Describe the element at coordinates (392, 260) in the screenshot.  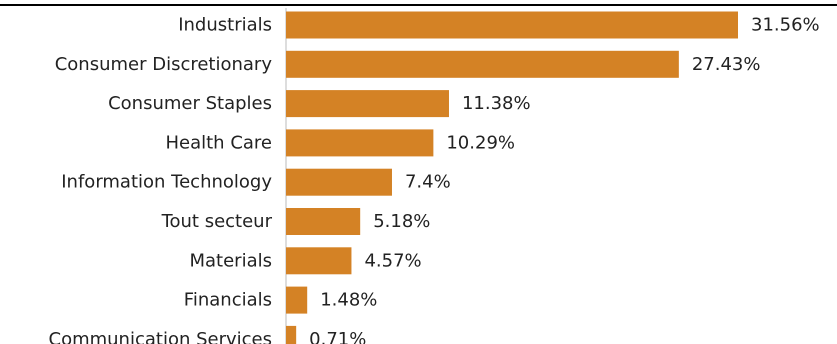
I see `value-label: 4.57%` at that location.